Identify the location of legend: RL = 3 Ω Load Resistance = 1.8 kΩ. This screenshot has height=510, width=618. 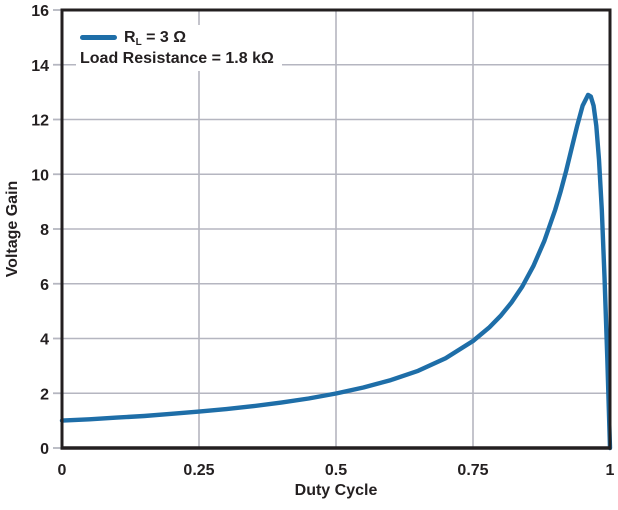
(179, 48).